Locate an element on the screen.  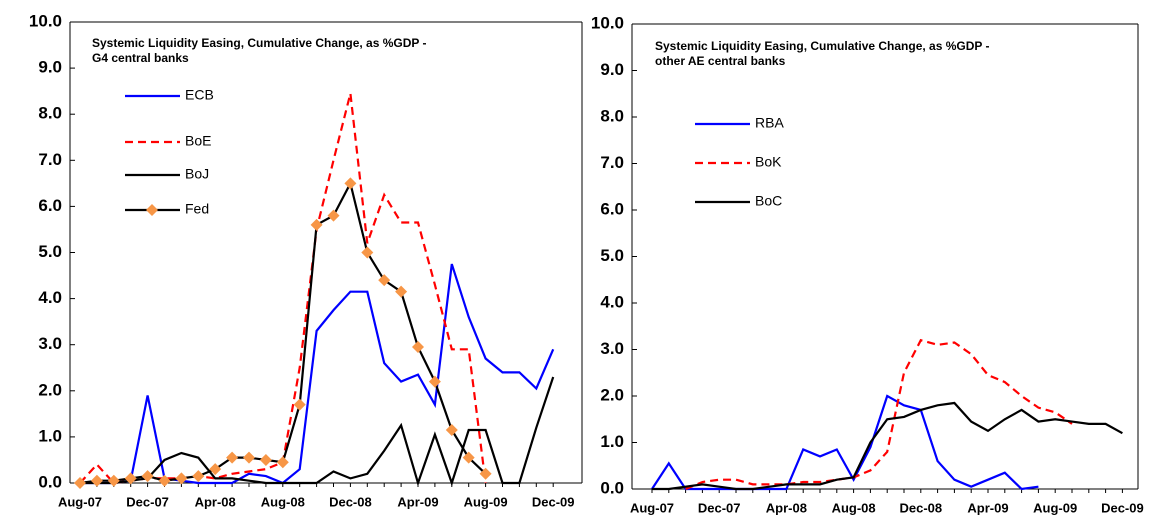
legend-label: BoJ is located at coordinates (197, 174).